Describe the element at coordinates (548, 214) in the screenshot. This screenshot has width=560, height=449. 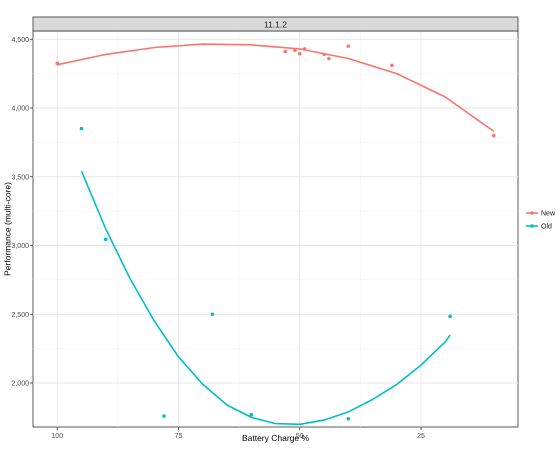
I see `legend-label: New` at that location.